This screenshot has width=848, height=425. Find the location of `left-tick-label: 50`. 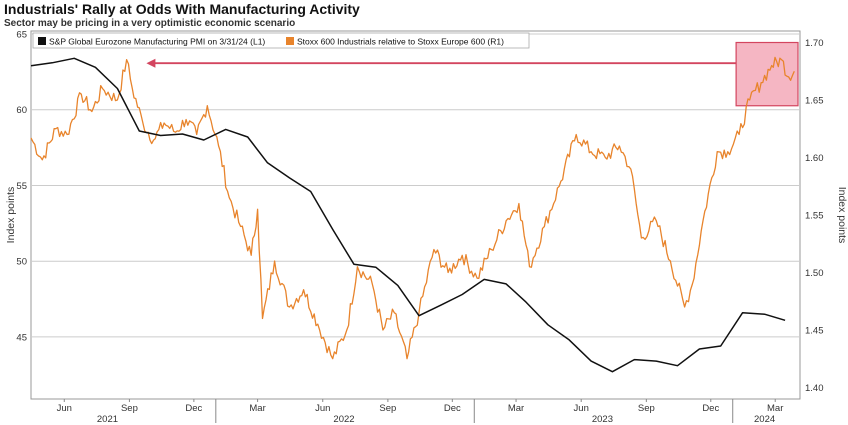

left-tick-label: 50 is located at coordinates (21, 262).